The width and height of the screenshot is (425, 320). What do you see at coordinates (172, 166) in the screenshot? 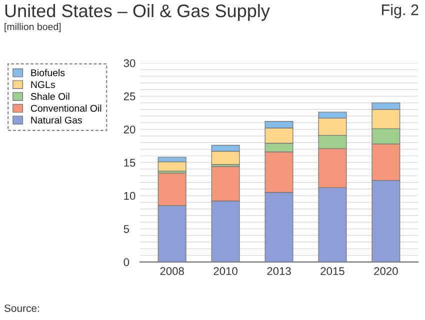
I see `bar` at bounding box center [172, 166].